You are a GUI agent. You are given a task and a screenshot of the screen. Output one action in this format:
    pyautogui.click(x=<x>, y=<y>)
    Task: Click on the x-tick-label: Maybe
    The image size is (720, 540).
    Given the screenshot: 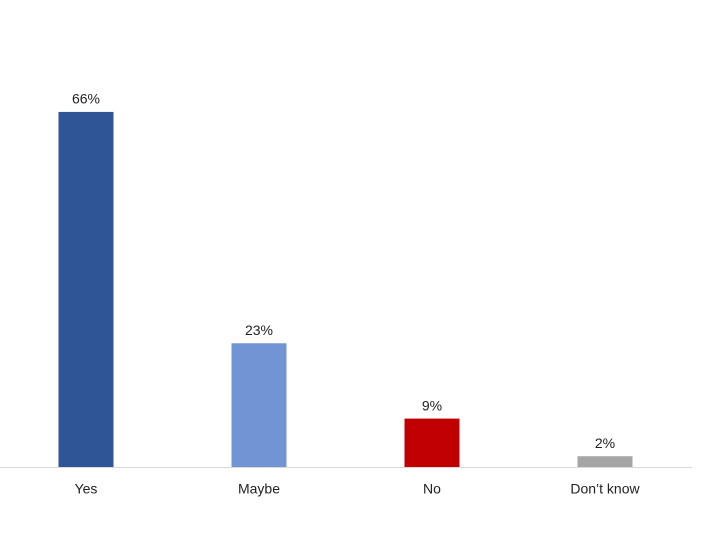 What is the action you would take?
    pyautogui.click(x=259, y=489)
    